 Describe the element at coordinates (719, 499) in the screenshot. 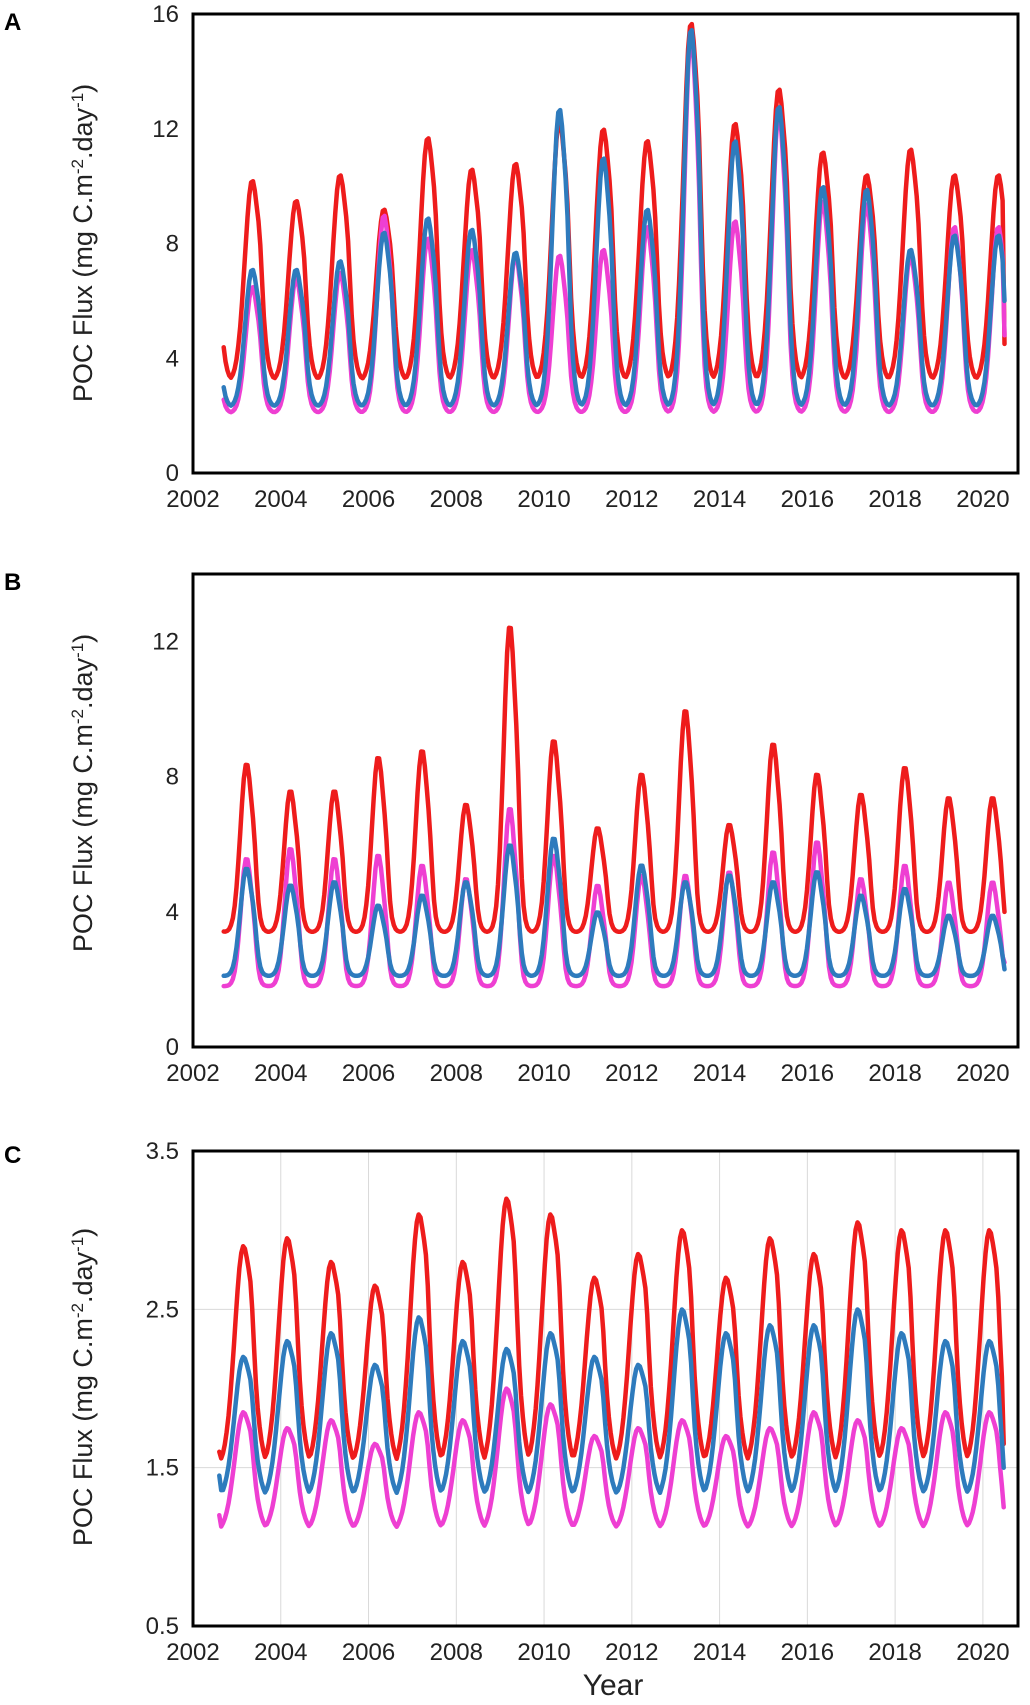

I see `x-tick-label-a-6: 2014` at that location.